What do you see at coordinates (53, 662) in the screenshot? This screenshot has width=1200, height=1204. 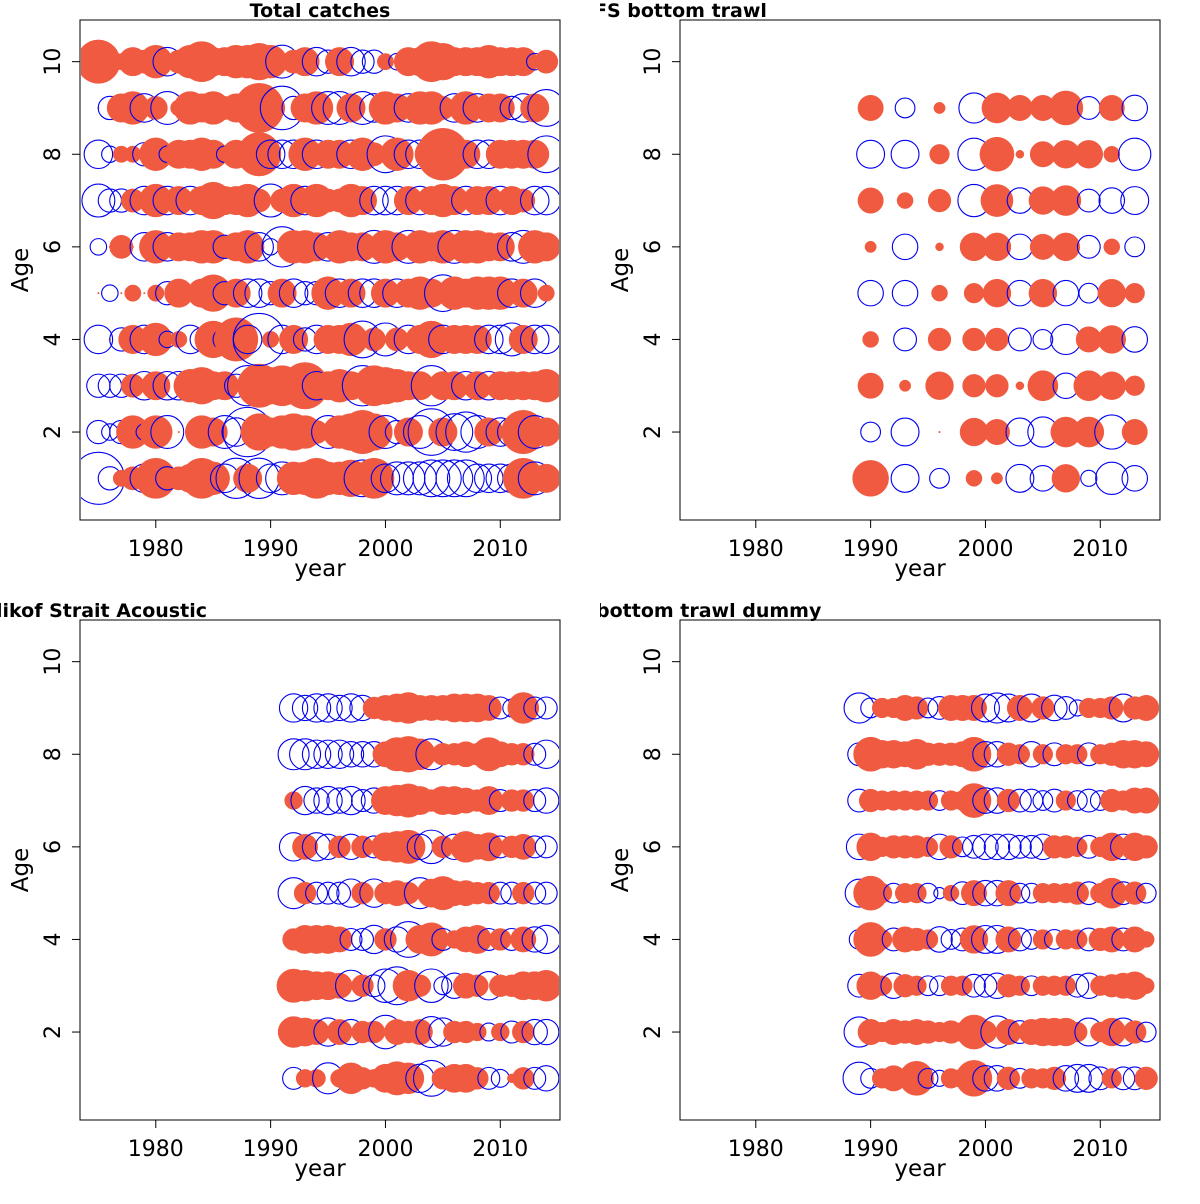 I see `y-tick-label: 10` at bounding box center [53, 662].